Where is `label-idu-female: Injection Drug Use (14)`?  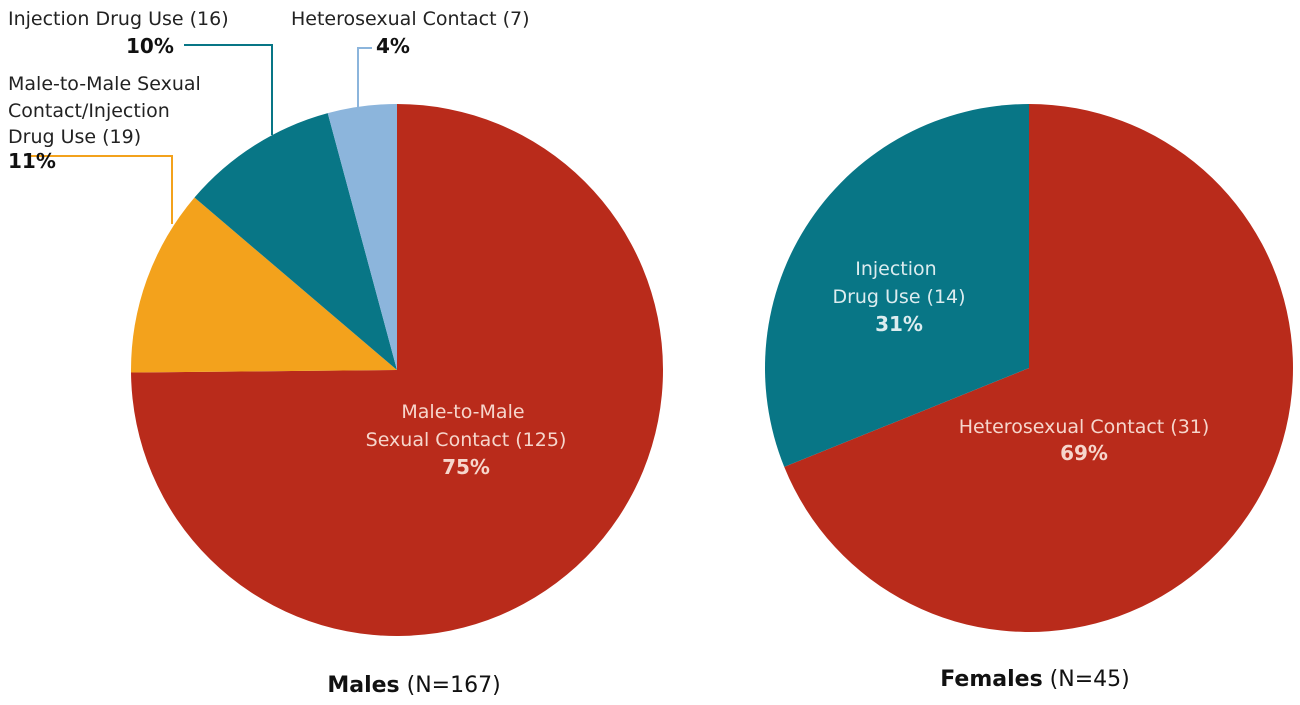 label-idu-female: Injection Drug Use (14) is located at coordinates (898, 283).